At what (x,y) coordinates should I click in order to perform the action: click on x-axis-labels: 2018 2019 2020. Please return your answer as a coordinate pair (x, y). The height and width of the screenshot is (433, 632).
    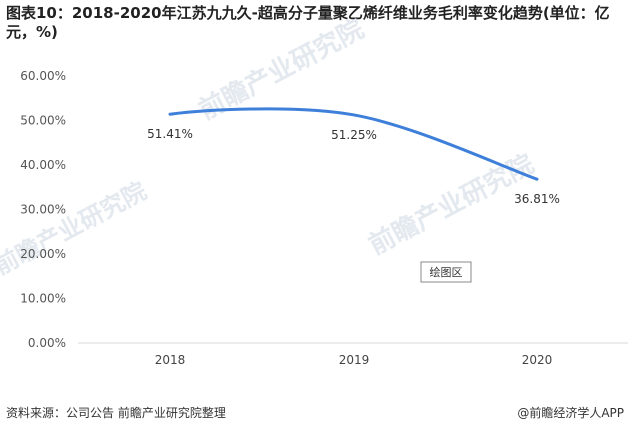
    Looking at the image, I should click on (354, 360).